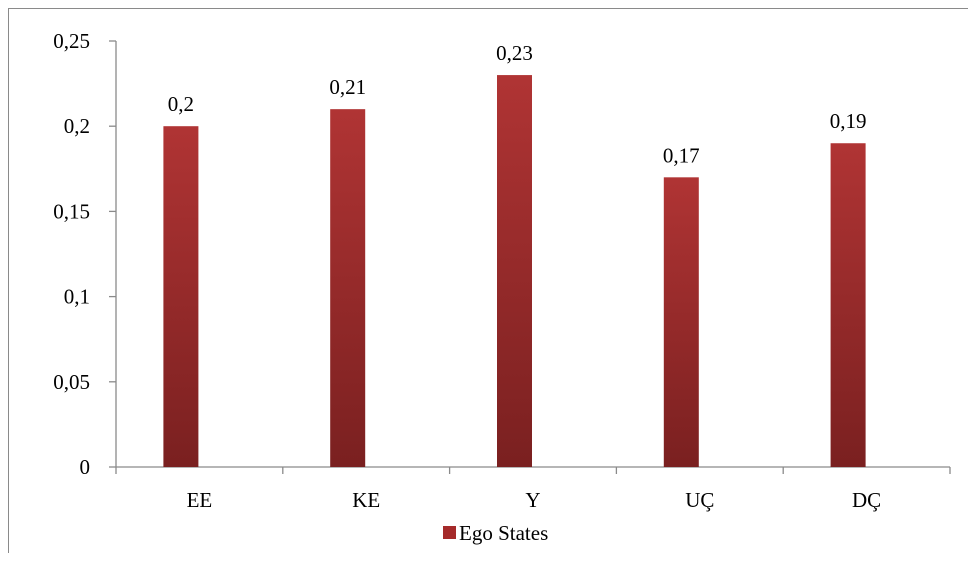  What do you see at coordinates (181, 104) in the screenshot?
I see `data-label: 0,2` at bounding box center [181, 104].